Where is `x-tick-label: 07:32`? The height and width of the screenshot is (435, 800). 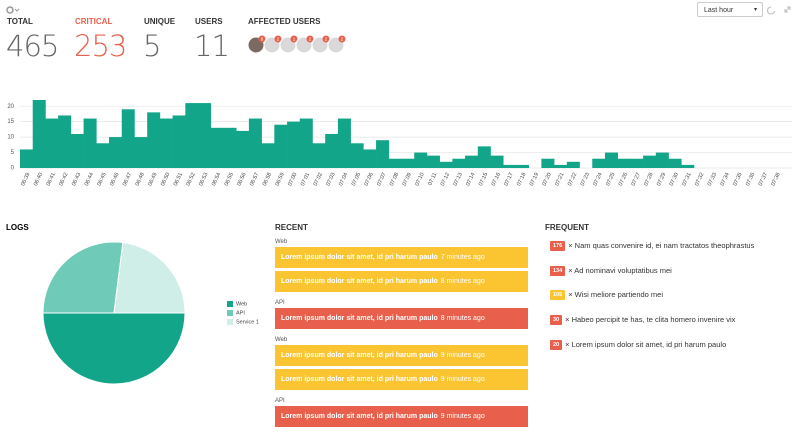 x-tick-label: 07:32 is located at coordinates (699, 179).